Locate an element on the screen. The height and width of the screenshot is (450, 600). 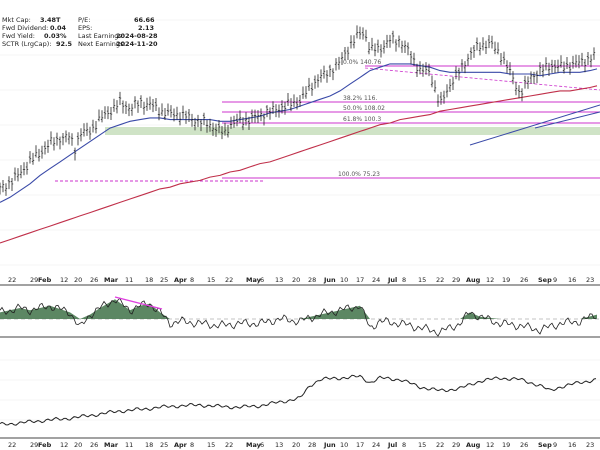
x-tick-label: 24 is located at coordinates (376, 445).